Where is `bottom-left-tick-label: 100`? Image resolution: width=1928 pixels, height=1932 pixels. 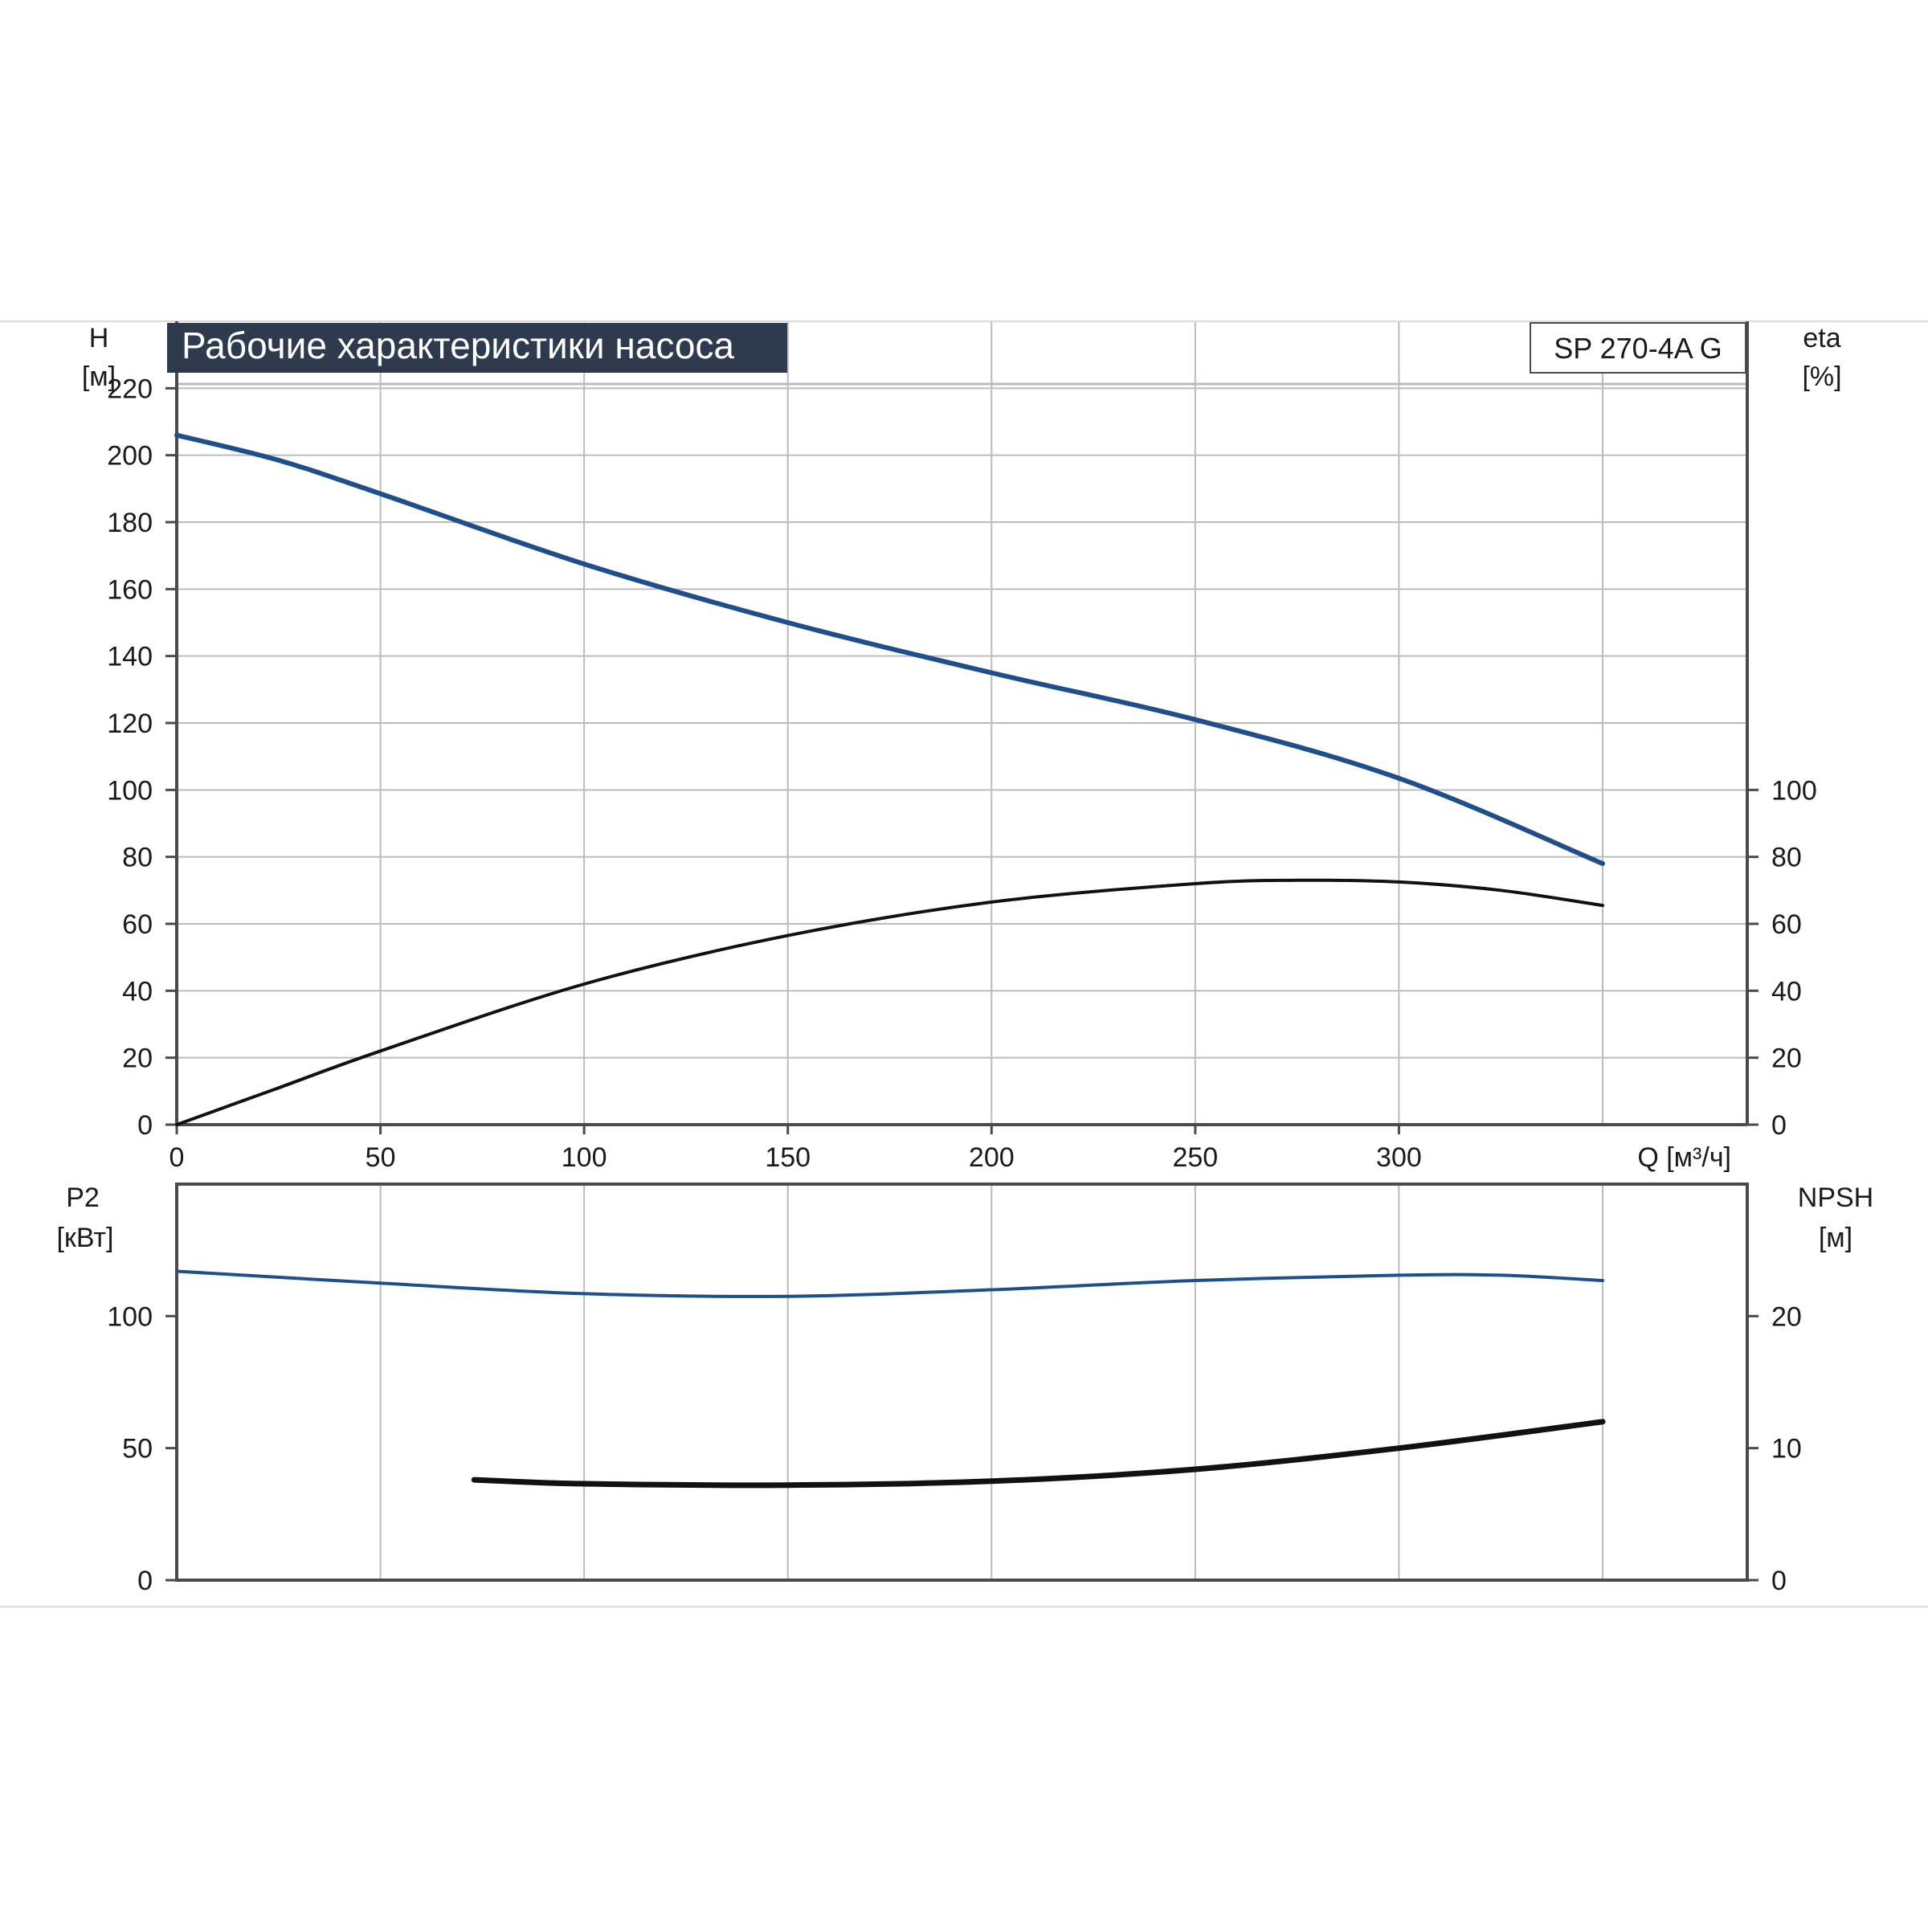
bottom-left-tick-label: 100 is located at coordinates (130, 1316).